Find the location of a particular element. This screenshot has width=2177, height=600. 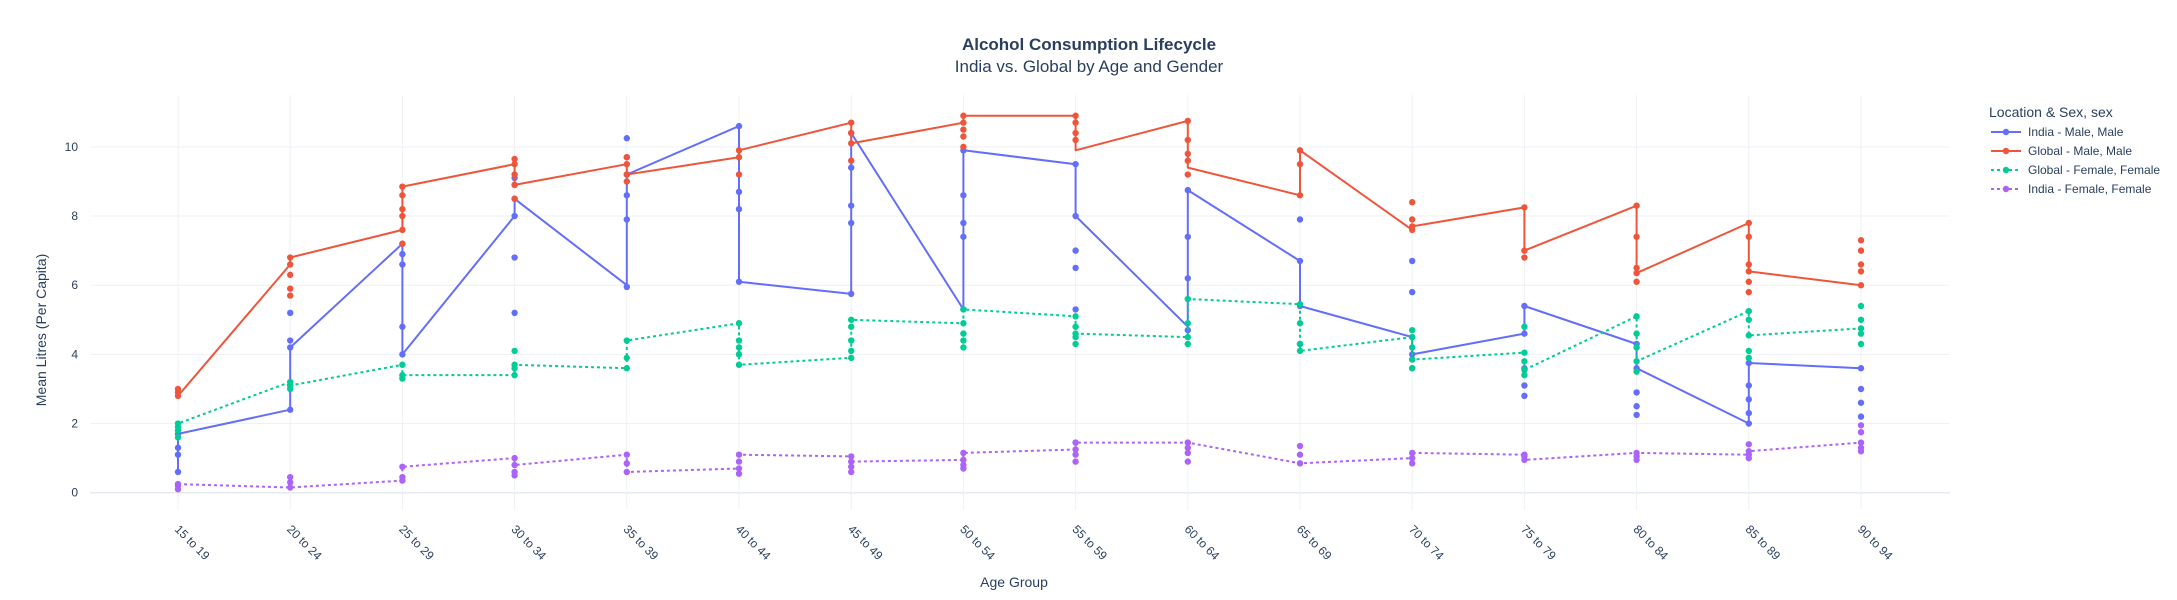

y-tick-label: 2 is located at coordinates (74, 424).